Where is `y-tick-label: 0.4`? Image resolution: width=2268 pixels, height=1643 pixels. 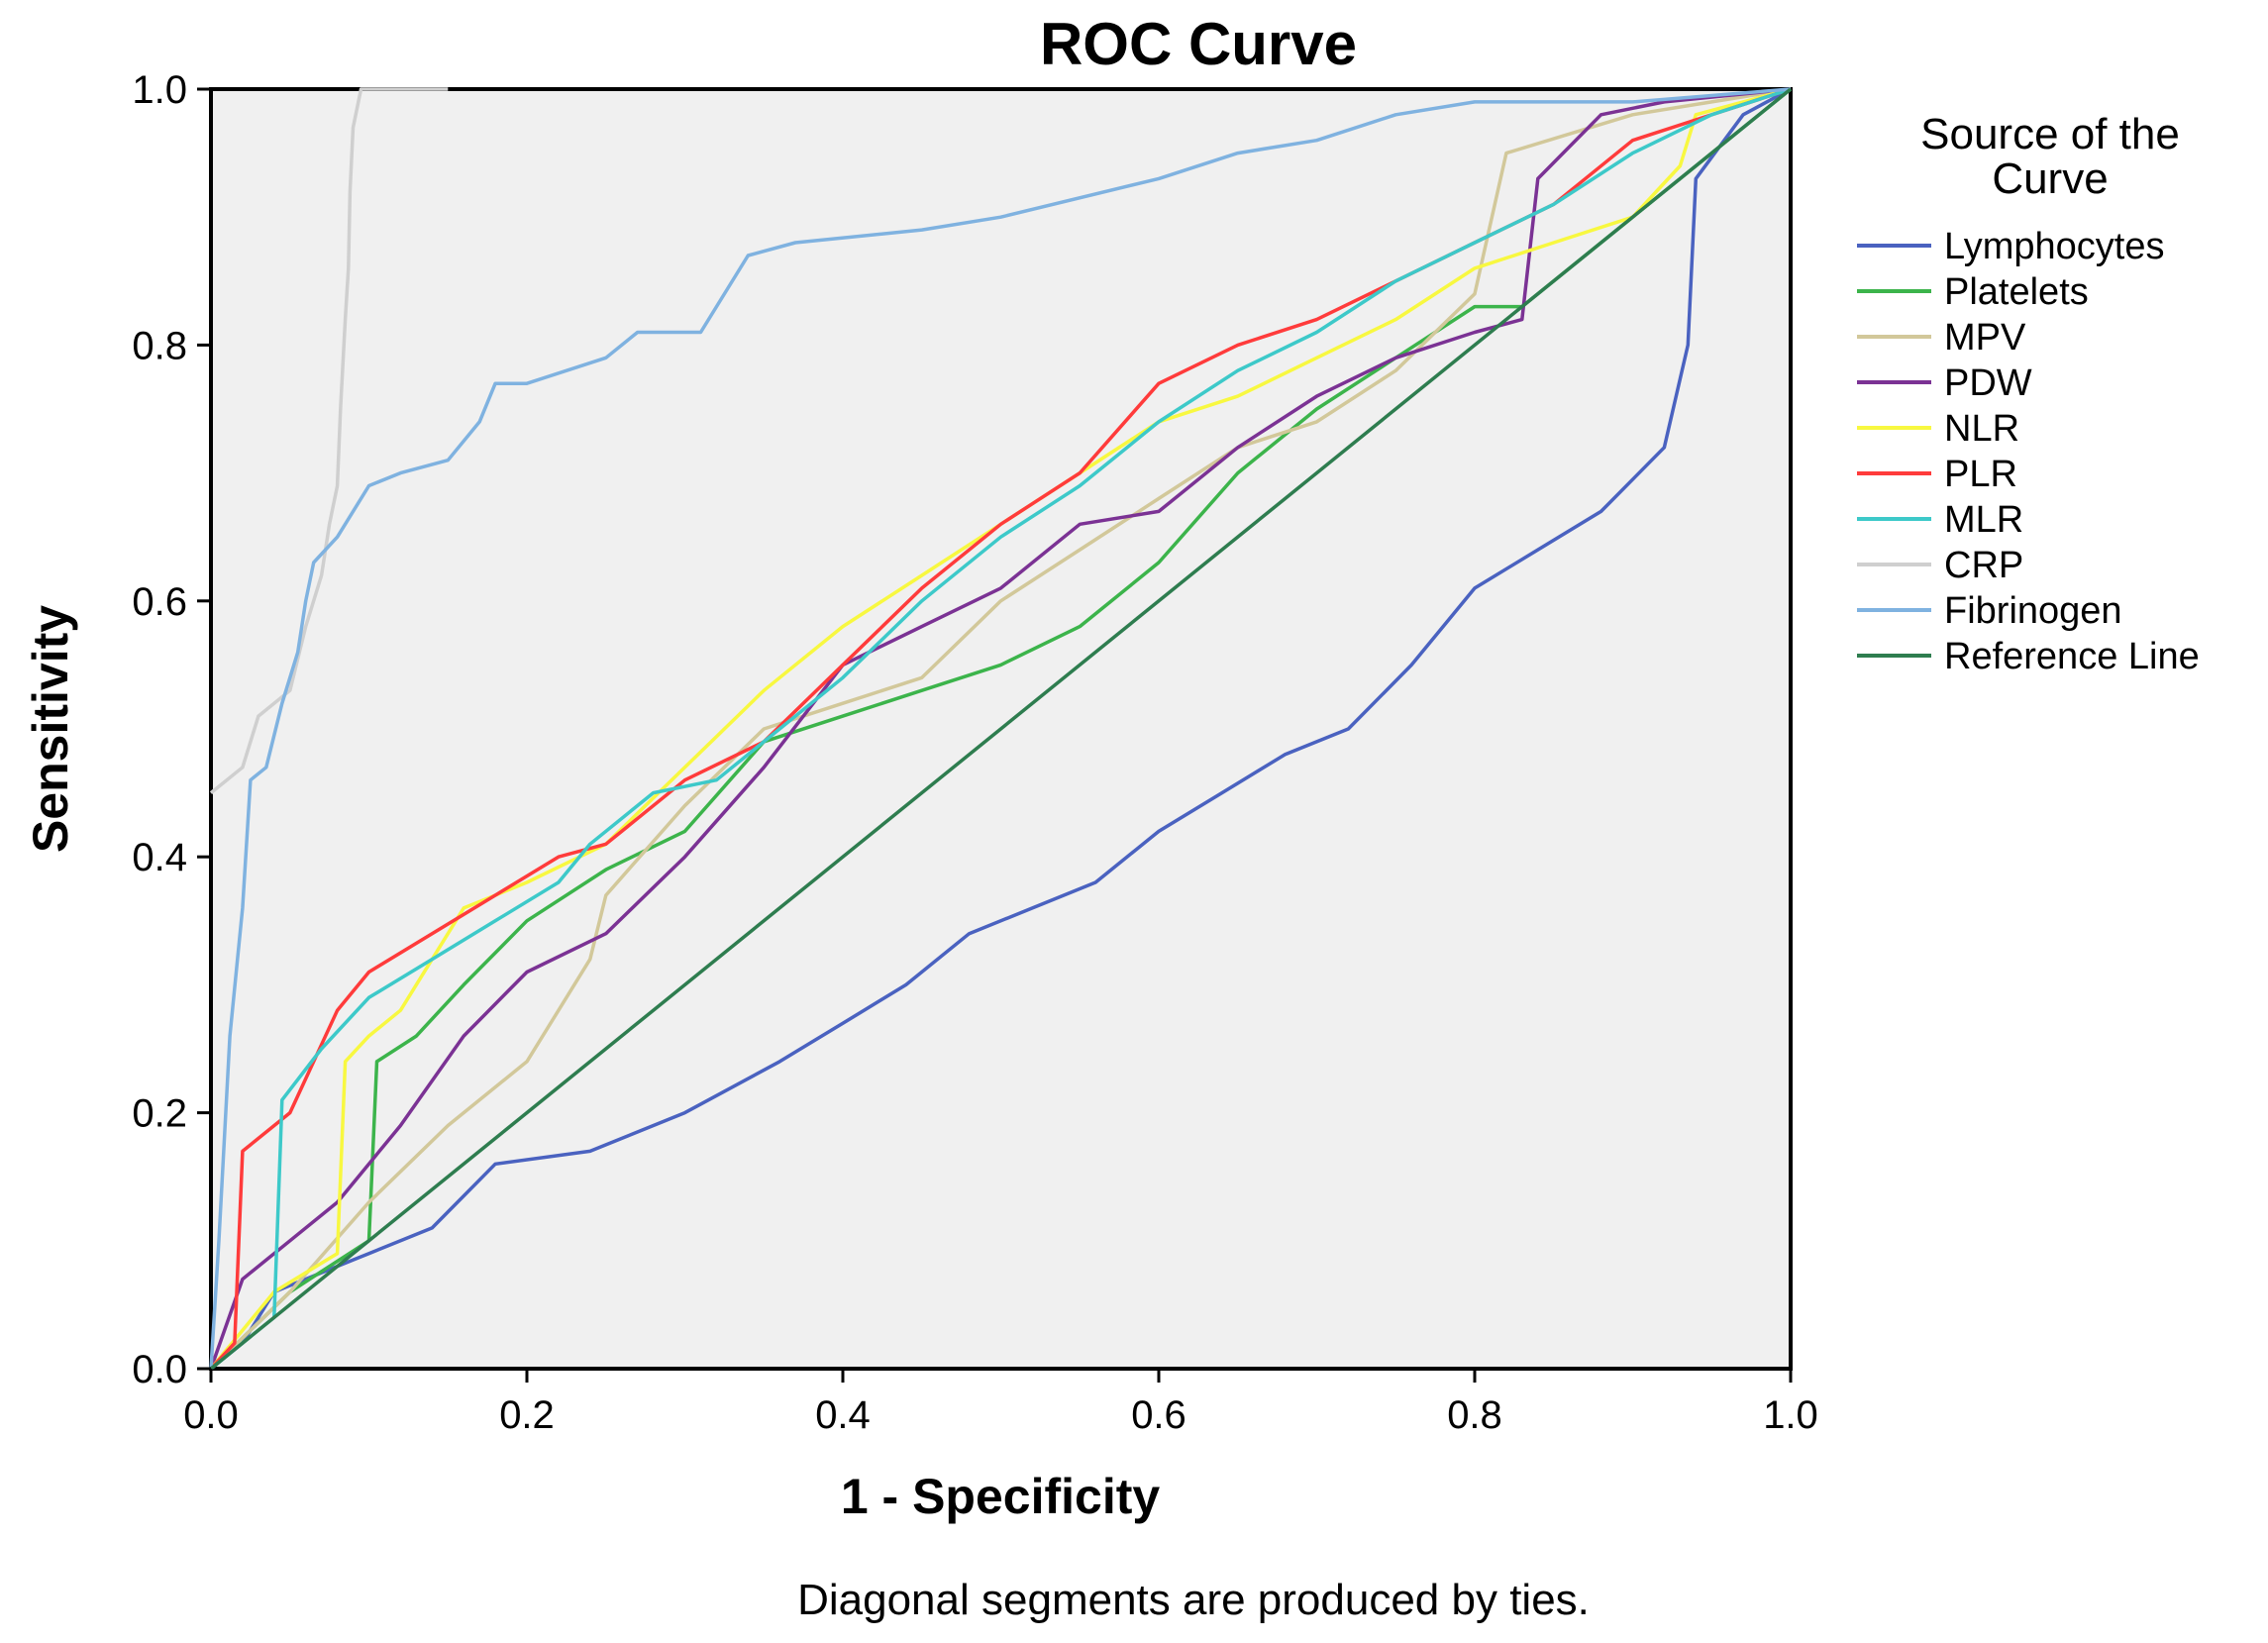
y-tick-label: 0.4 is located at coordinates (159, 857).